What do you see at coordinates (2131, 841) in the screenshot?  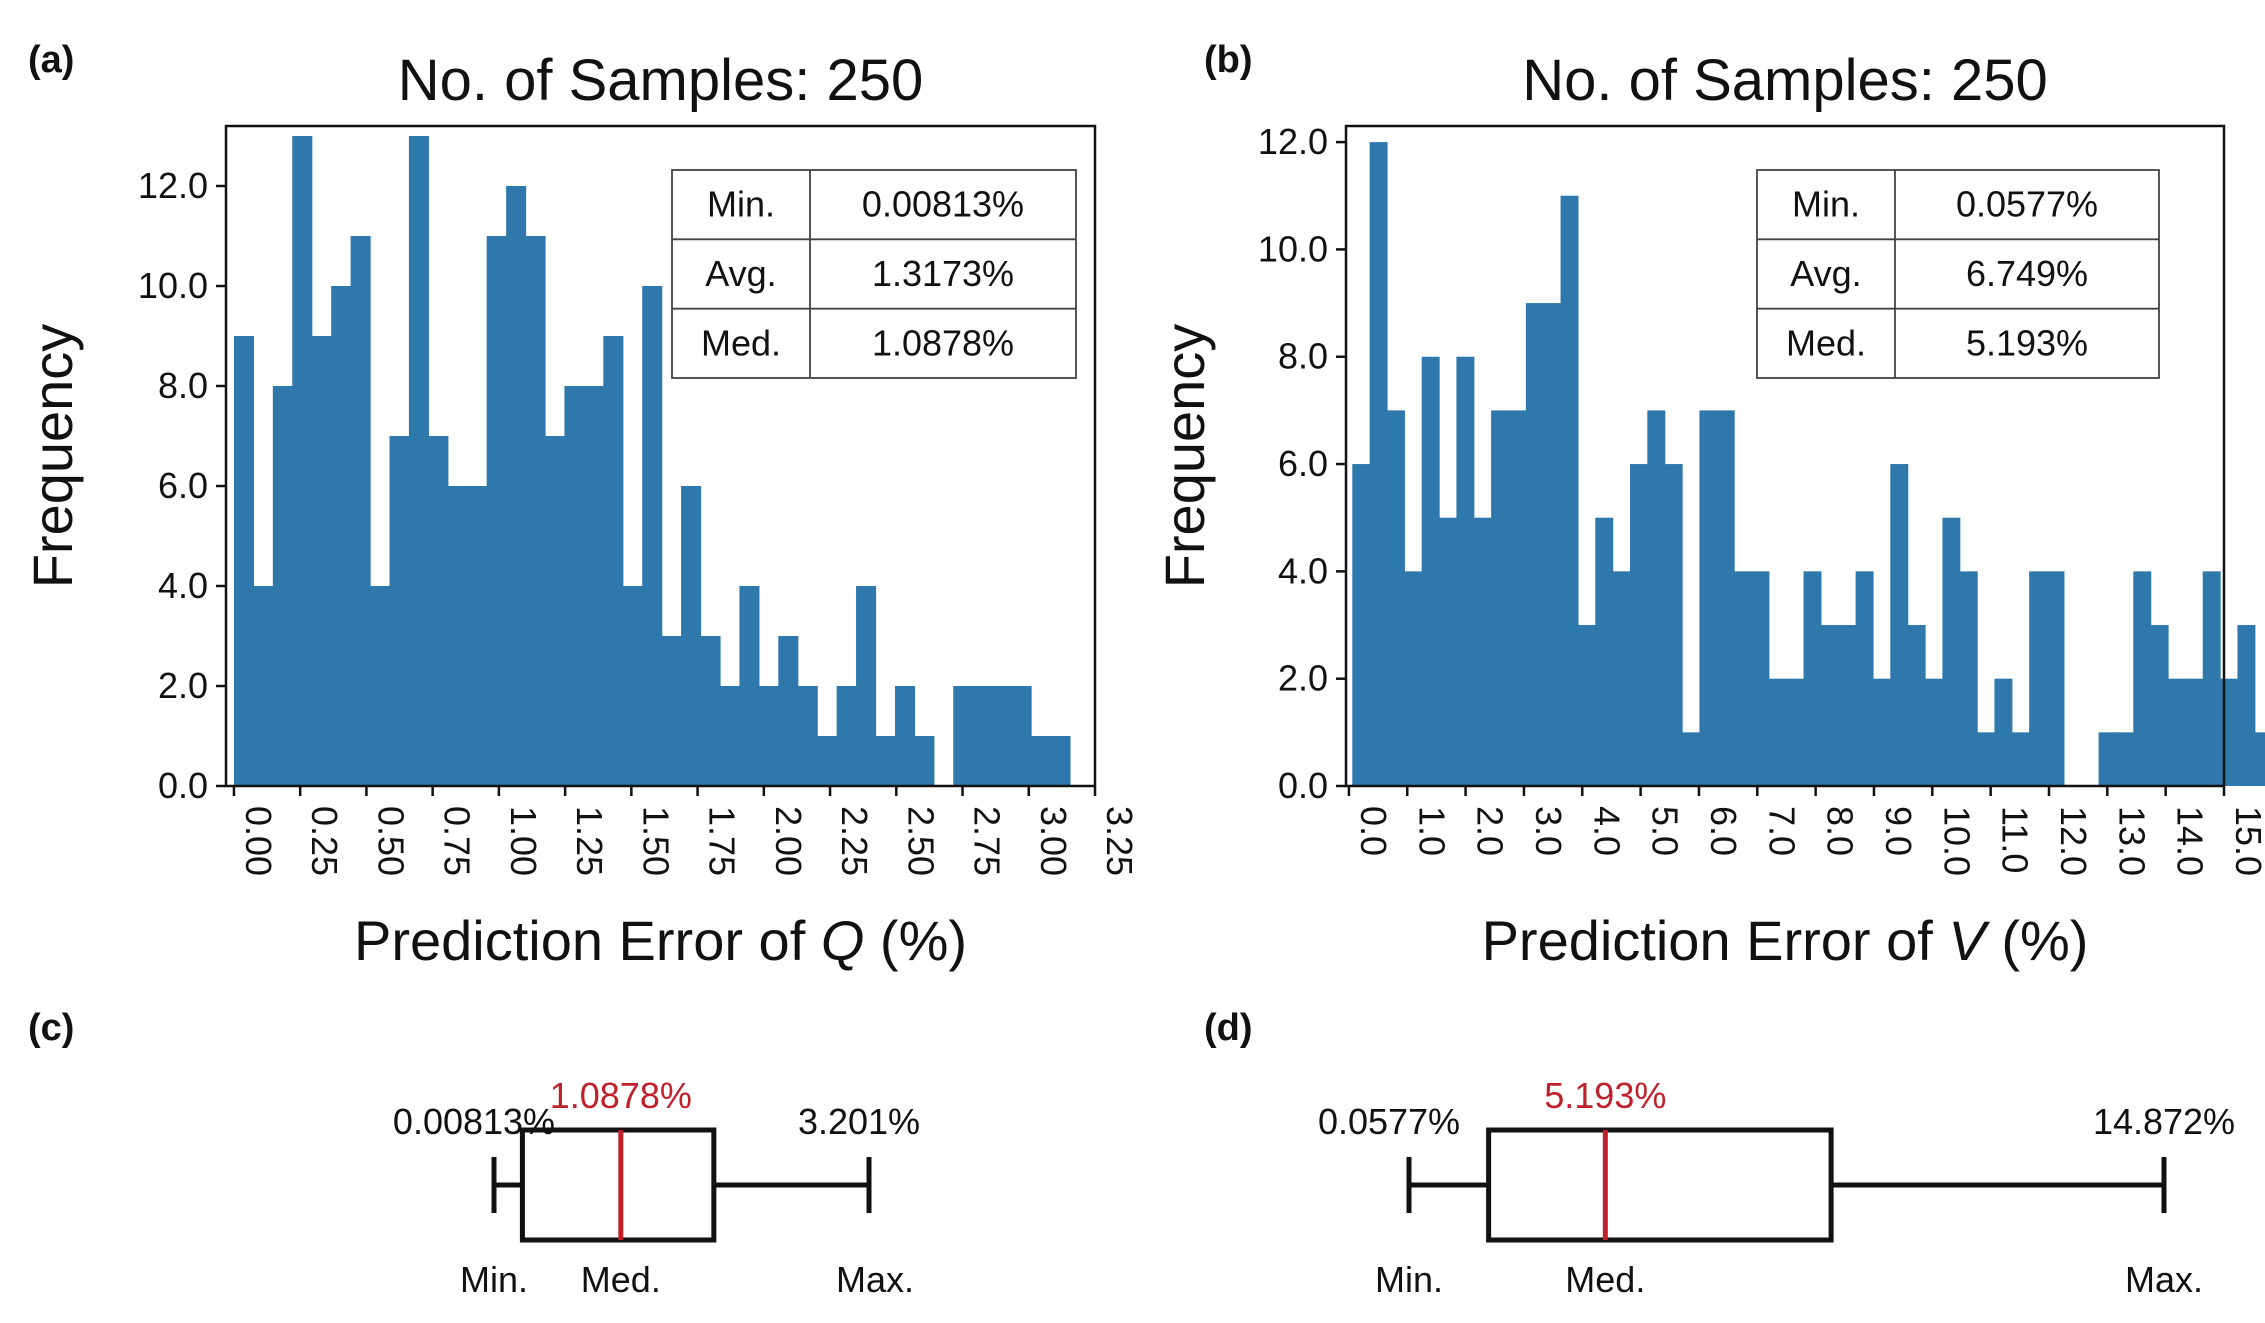 I see `x-tick-label: 13.0` at bounding box center [2131, 841].